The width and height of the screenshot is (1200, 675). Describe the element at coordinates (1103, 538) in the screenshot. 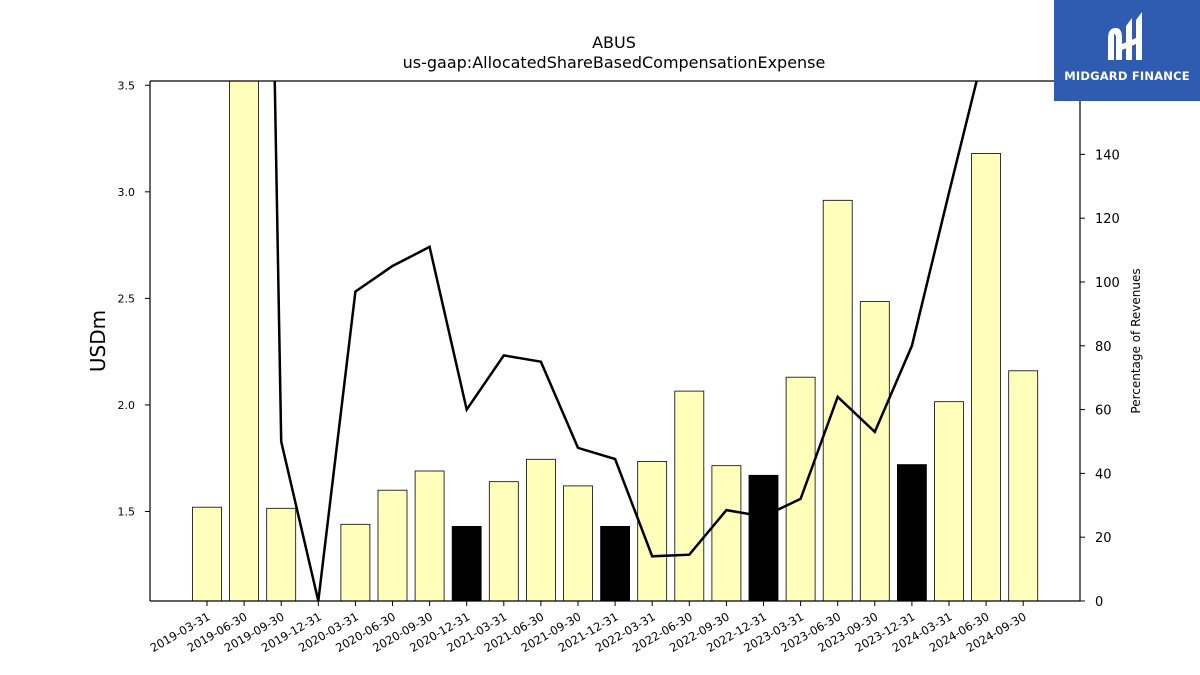

I see `y2-tick-label: 20` at that location.